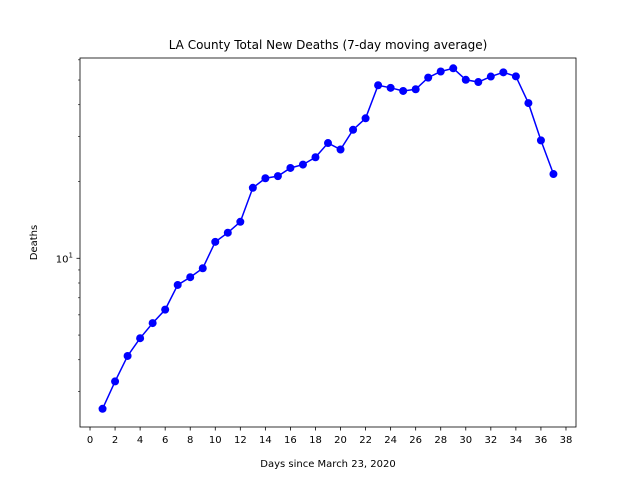  I want to click on x-tick-label: 22, so click(365, 440).